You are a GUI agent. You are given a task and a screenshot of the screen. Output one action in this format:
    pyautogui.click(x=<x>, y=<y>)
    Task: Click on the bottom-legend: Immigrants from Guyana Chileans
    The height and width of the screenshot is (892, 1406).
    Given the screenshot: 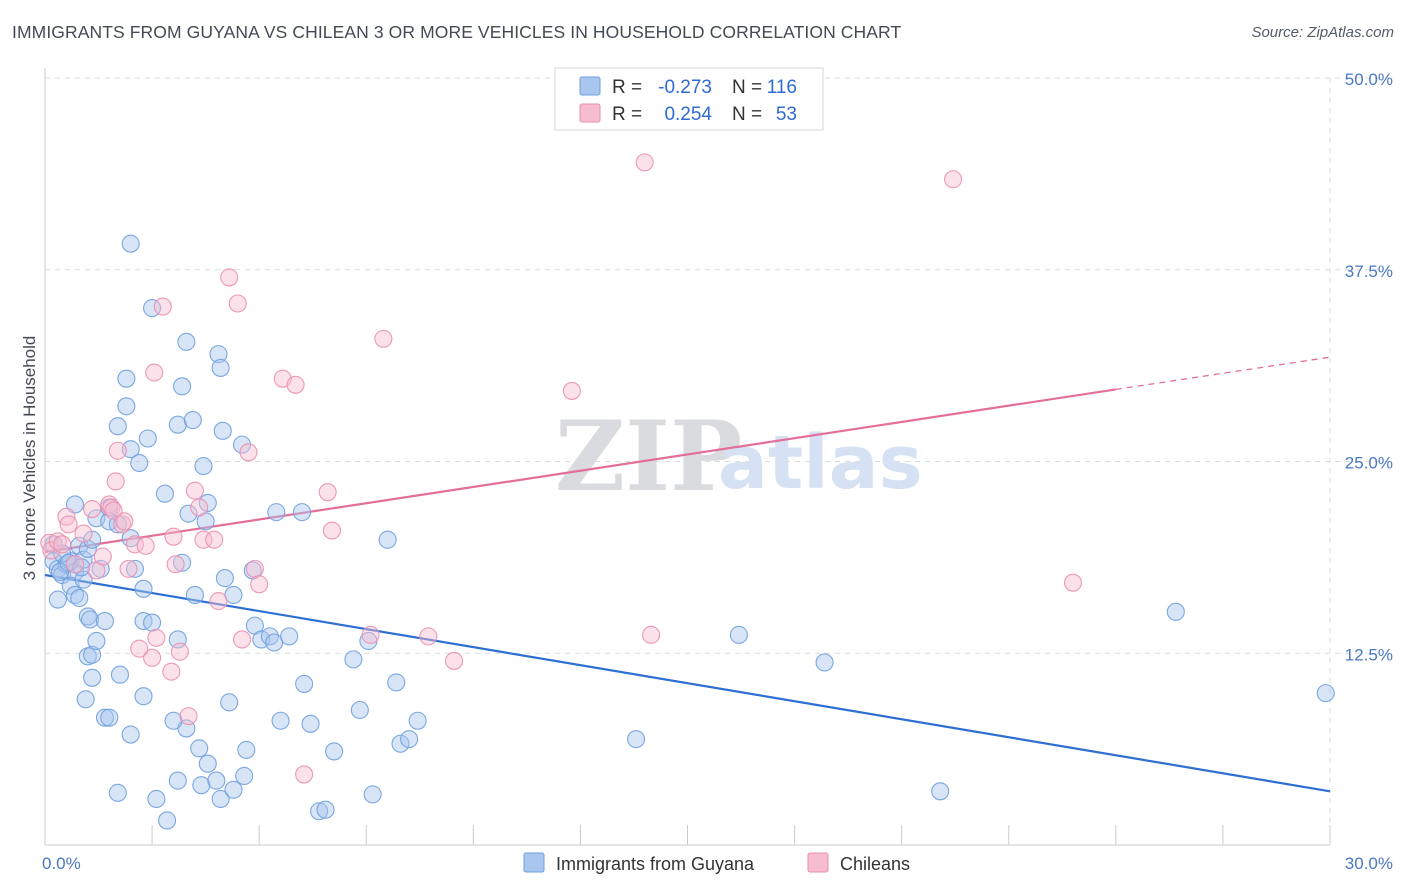 What is the action you would take?
    pyautogui.click(x=716, y=863)
    